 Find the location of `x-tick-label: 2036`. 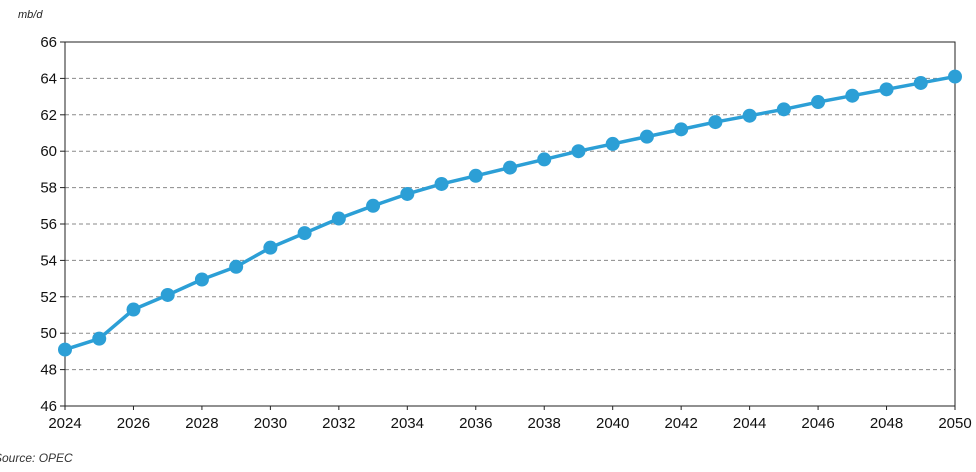

x-tick-label: 2036 is located at coordinates (475, 423).